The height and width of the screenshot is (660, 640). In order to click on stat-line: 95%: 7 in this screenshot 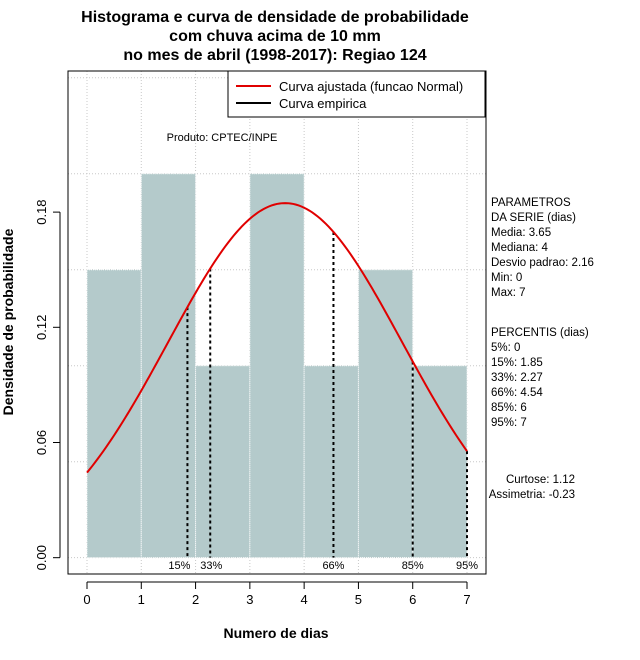, I will do `click(509, 423)`.